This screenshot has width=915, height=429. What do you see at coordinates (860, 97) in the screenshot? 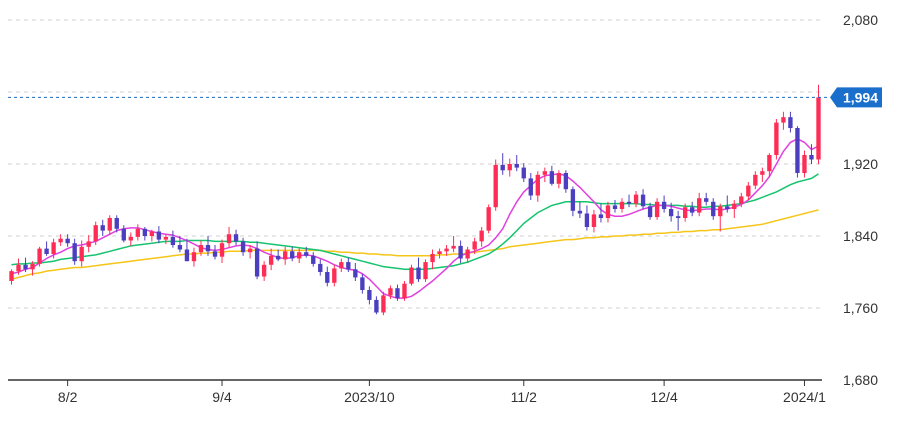
I see `last-price-label: 1,994` at bounding box center [860, 97].